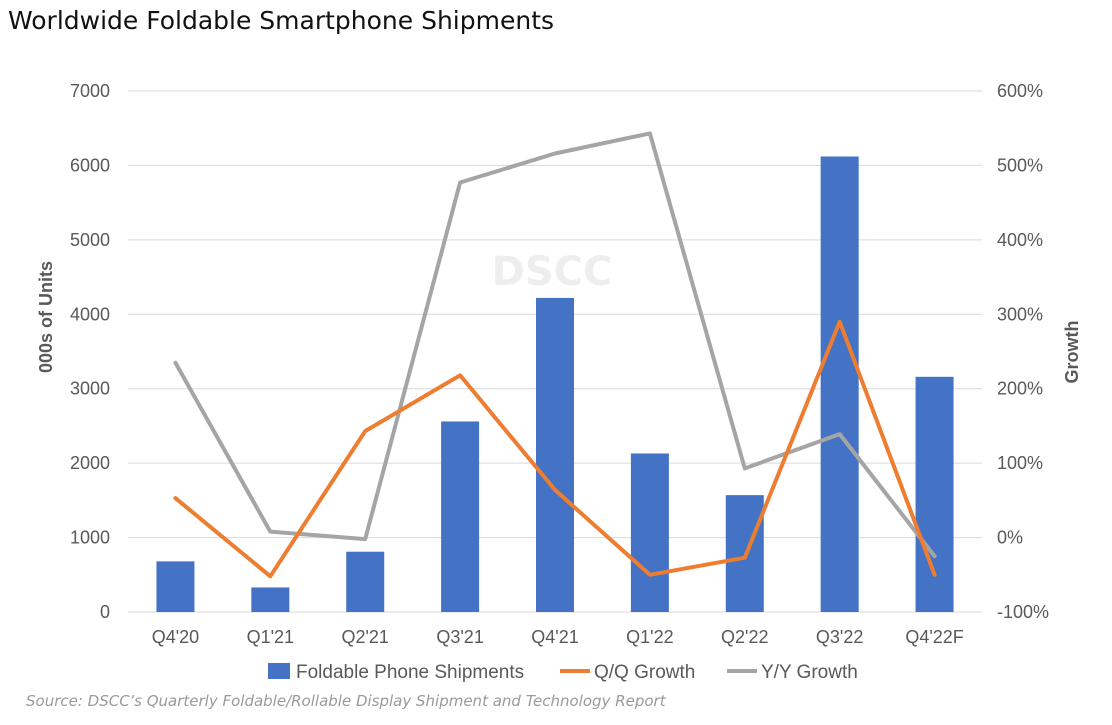 This screenshot has width=1112, height=725. I want to click on right-tick-label: 500%, so click(1020, 165).